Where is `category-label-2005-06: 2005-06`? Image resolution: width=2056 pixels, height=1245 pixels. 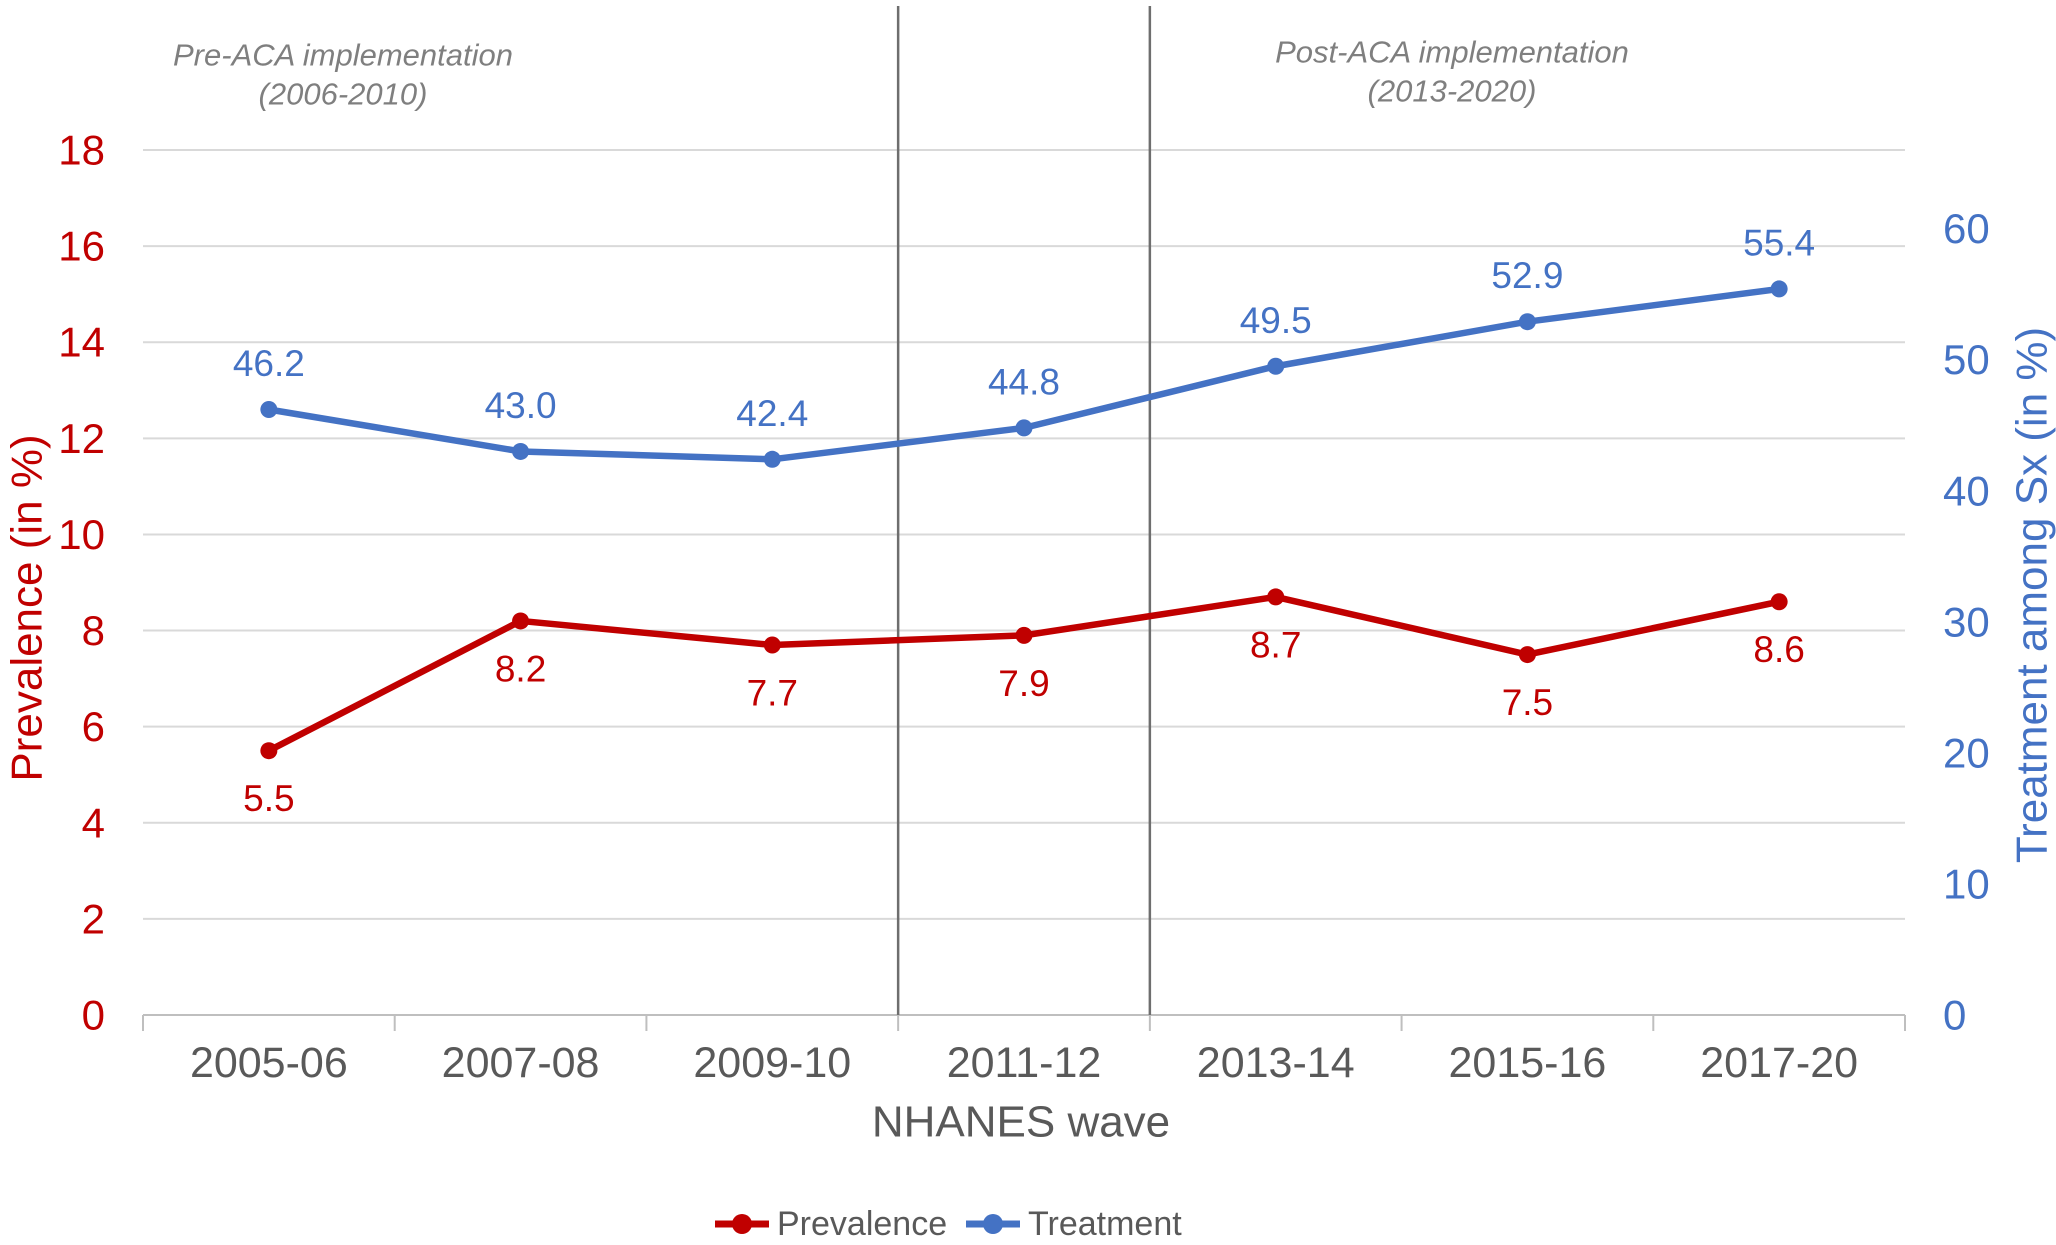 category-label-2005-06: 2005-06 is located at coordinates (269, 1063).